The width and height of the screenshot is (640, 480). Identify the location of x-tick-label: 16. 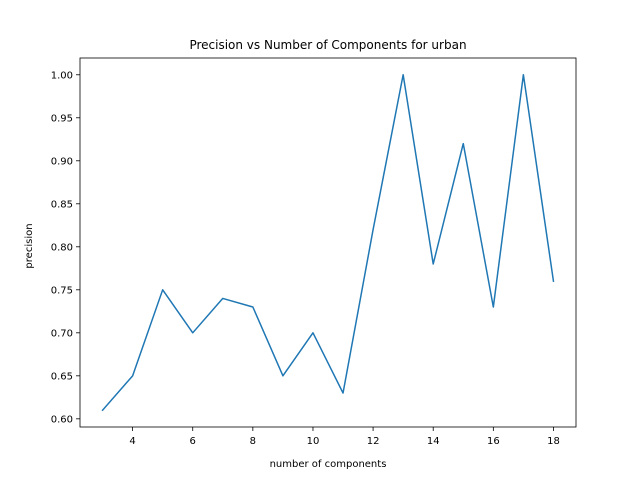
(493, 441).